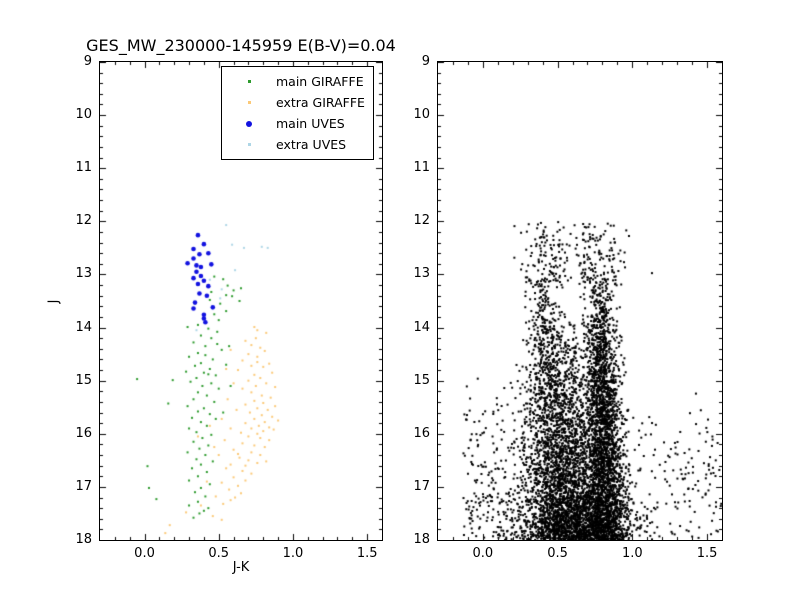 The width and height of the screenshot is (800, 600). I want to click on legend-item: main UVES, so click(297, 123).